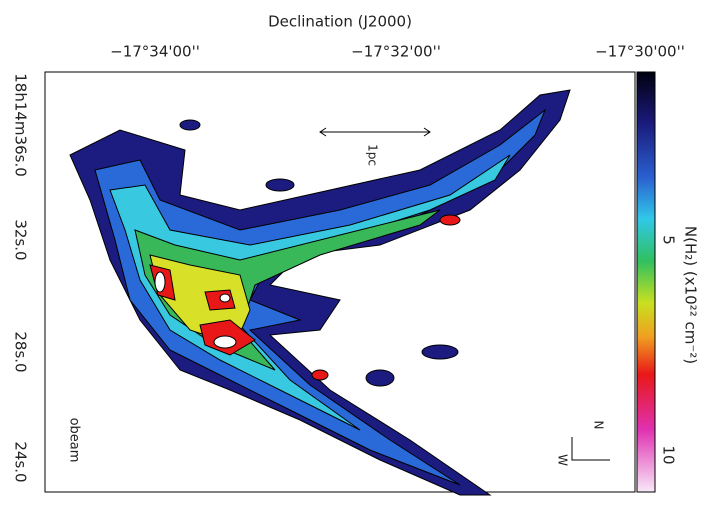 The height and width of the screenshot is (516, 707). I want to click on left-tick-label: 18h14m36s.0, so click(21, 125).